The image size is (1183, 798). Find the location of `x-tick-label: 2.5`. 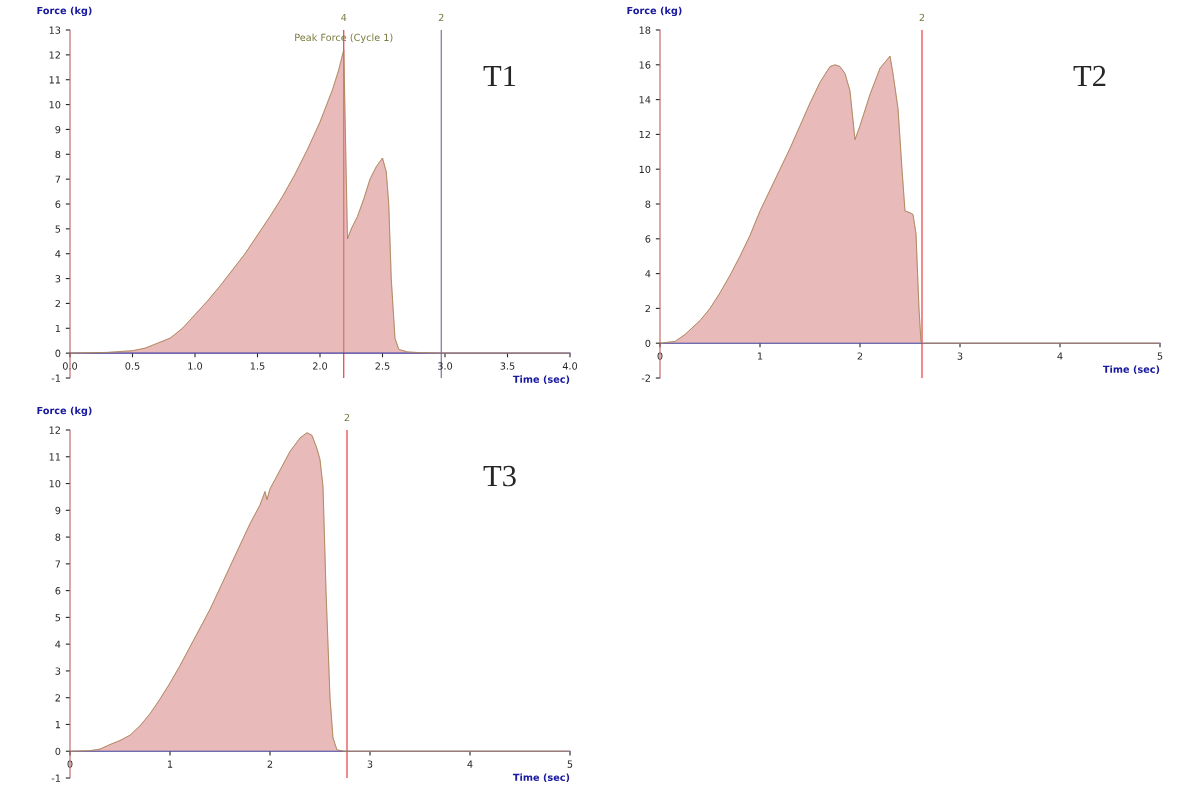

x-tick-label: 2.5 is located at coordinates (382, 366).